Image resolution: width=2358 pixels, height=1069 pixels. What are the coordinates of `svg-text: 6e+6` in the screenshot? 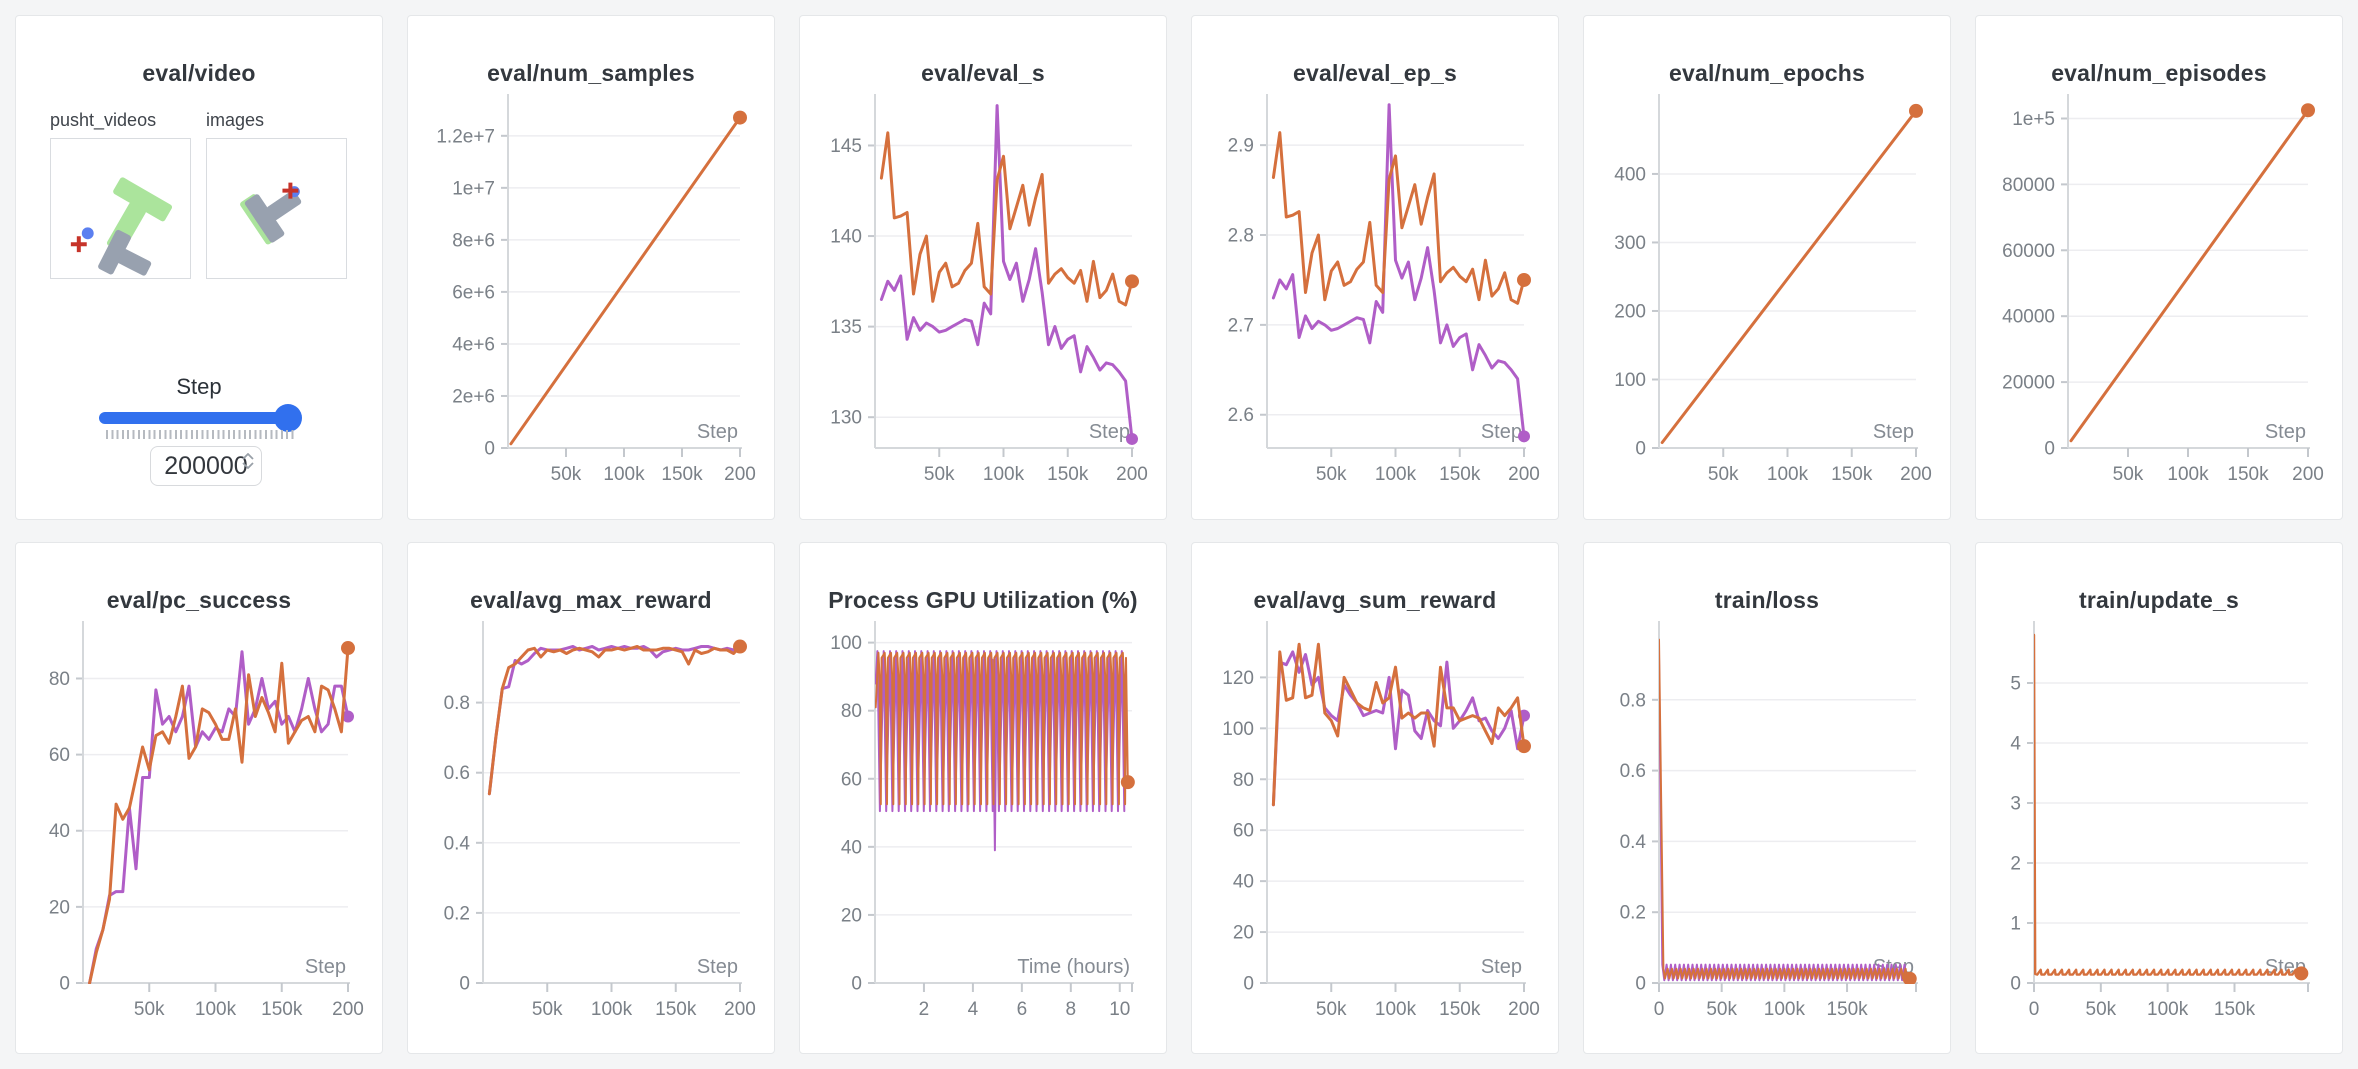 It's located at (473, 292).